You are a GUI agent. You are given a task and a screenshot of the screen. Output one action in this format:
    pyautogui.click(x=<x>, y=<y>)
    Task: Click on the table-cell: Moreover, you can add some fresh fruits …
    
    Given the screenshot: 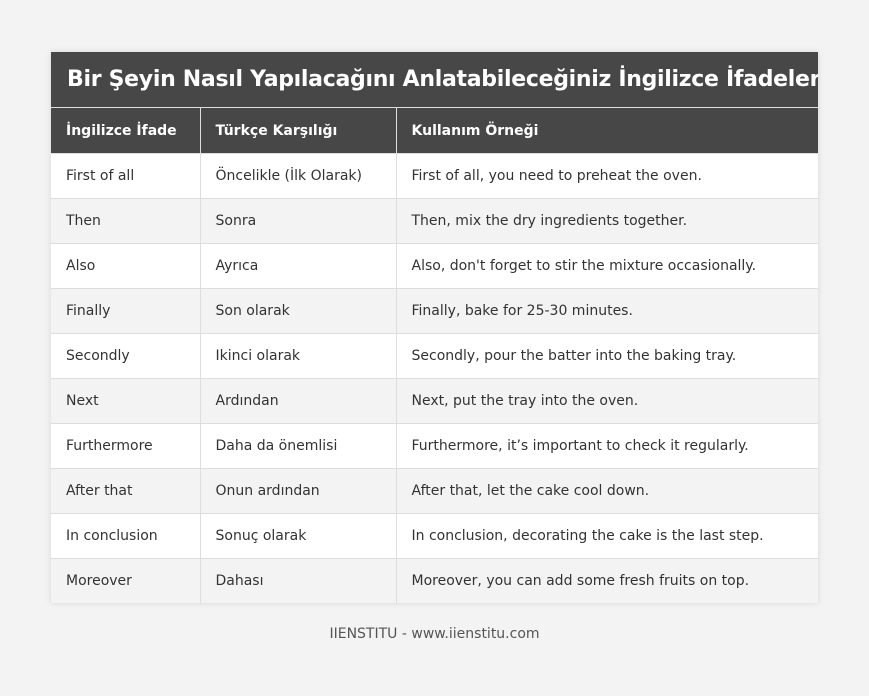 What is the action you would take?
    pyautogui.click(x=606, y=580)
    